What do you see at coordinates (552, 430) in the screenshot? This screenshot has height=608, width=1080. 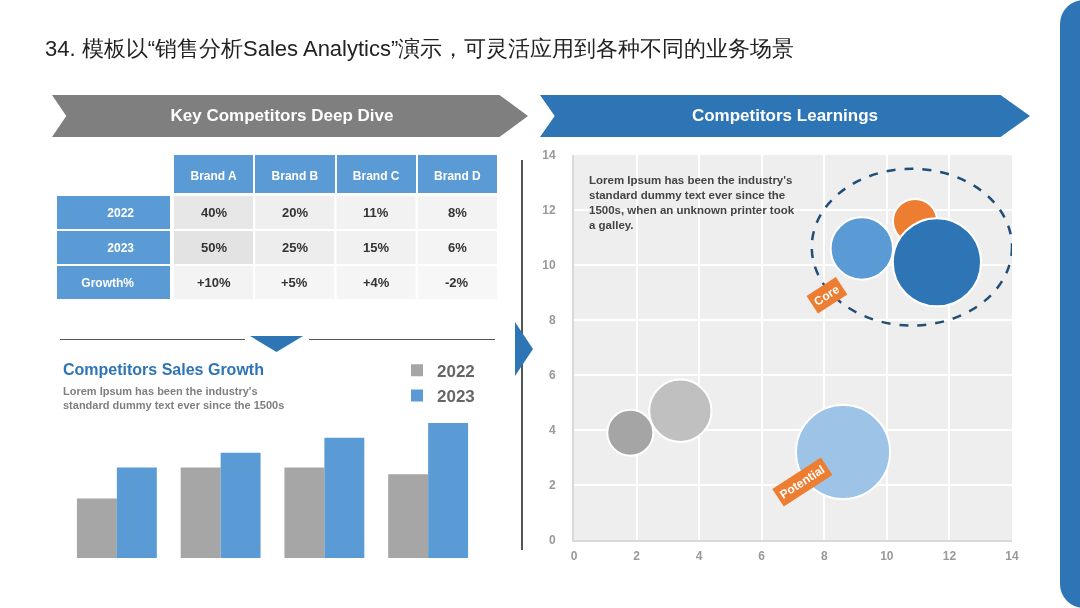 I see `y-tick-label: 4` at bounding box center [552, 430].